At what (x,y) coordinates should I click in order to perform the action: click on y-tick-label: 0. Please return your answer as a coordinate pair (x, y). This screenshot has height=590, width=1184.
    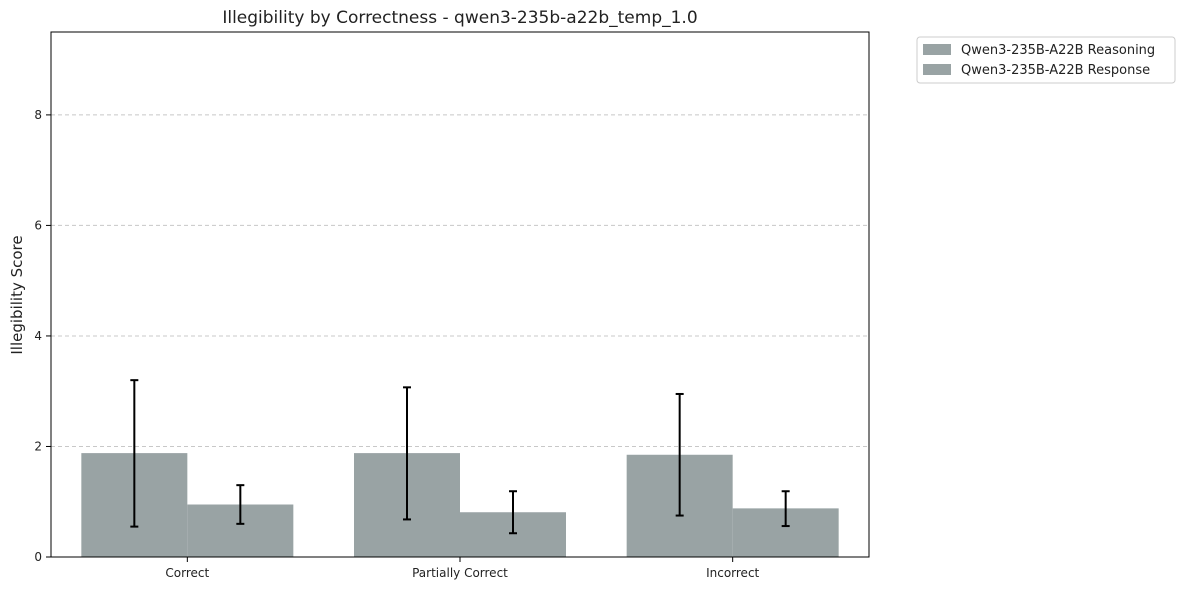
    Looking at the image, I should click on (38, 557).